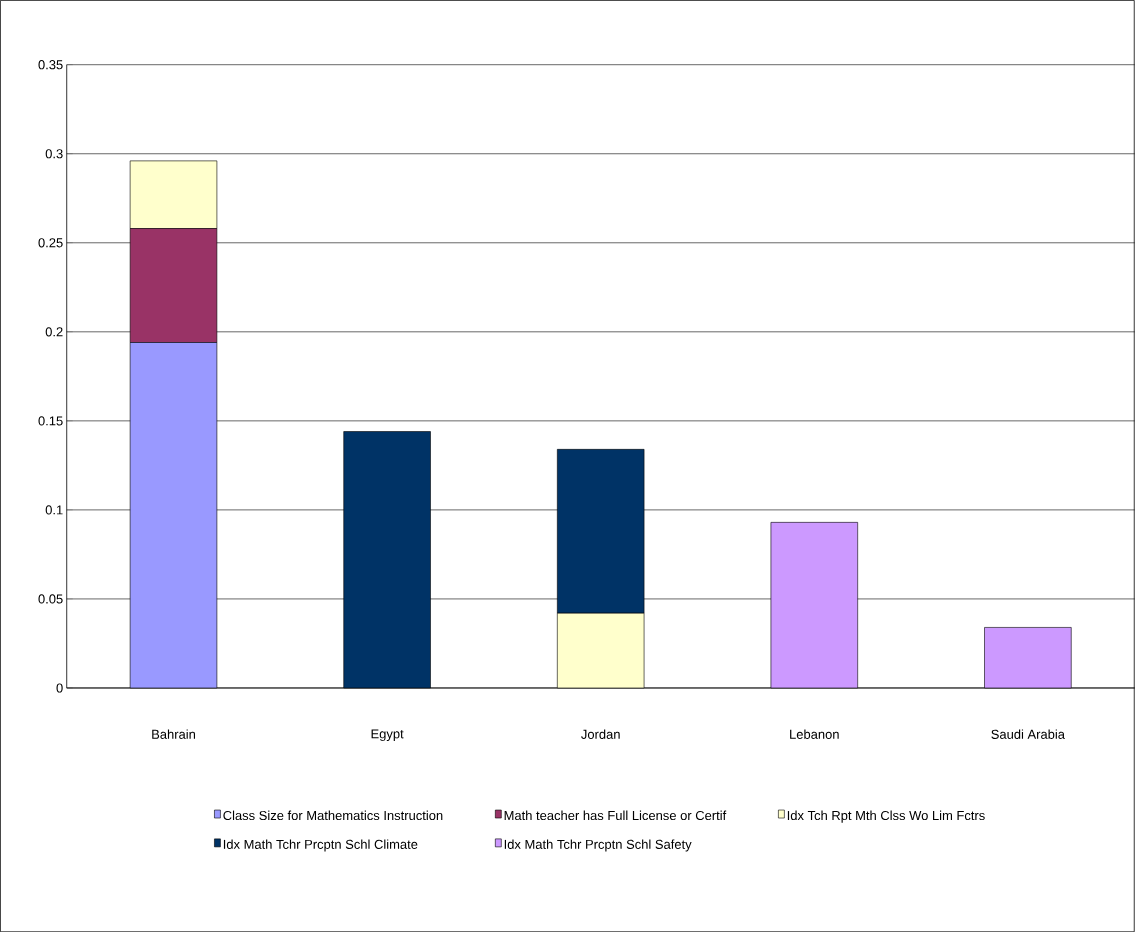  What do you see at coordinates (59, 688) in the screenshot?
I see `y-tick-label: 0` at bounding box center [59, 688].